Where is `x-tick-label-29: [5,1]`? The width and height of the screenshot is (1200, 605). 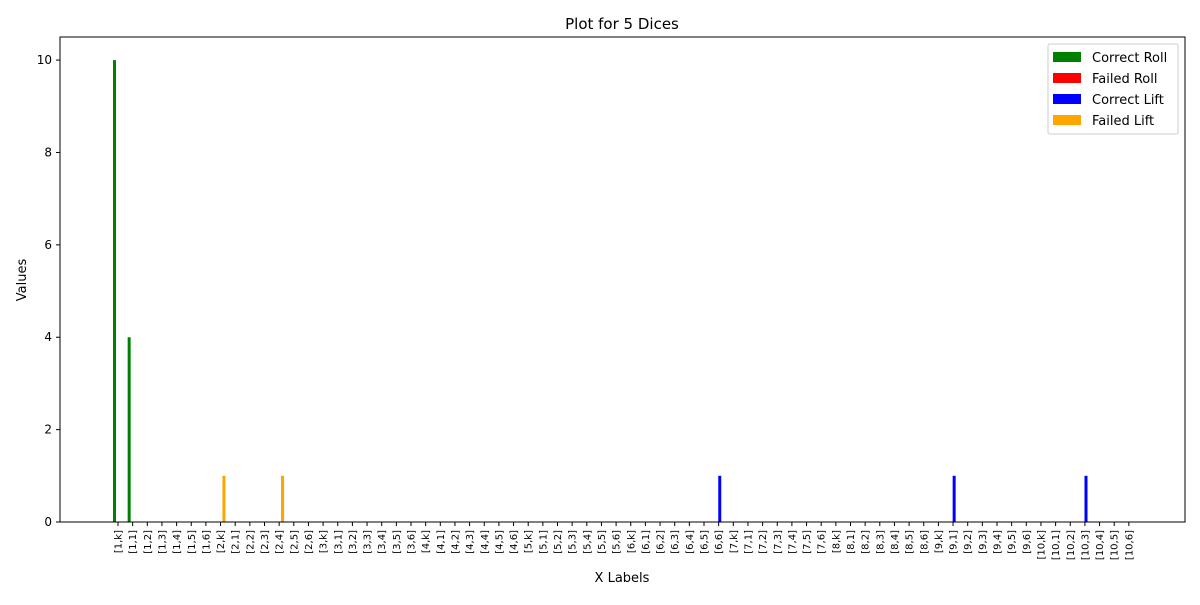
x-tick-label-29: [5,1] is located at coordinates (543, 542).